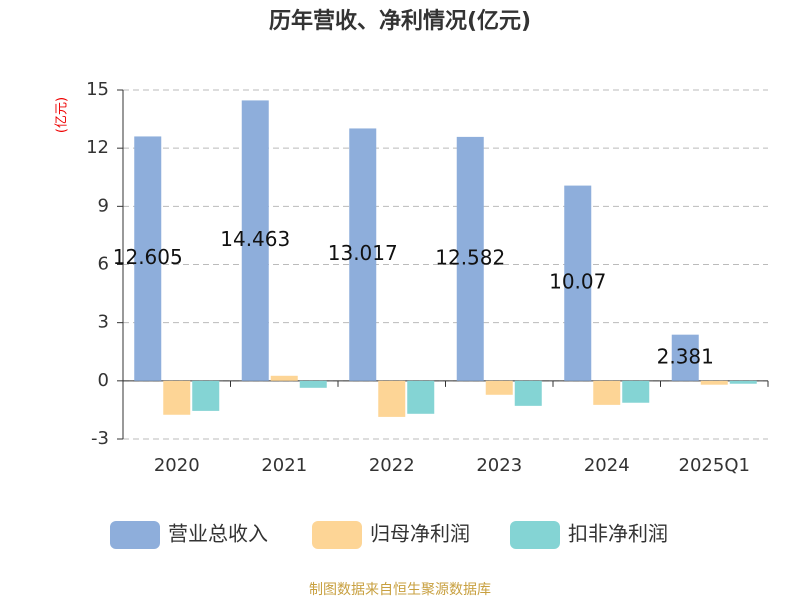  I want to click on value-label: 12.605, so click(148, 257).